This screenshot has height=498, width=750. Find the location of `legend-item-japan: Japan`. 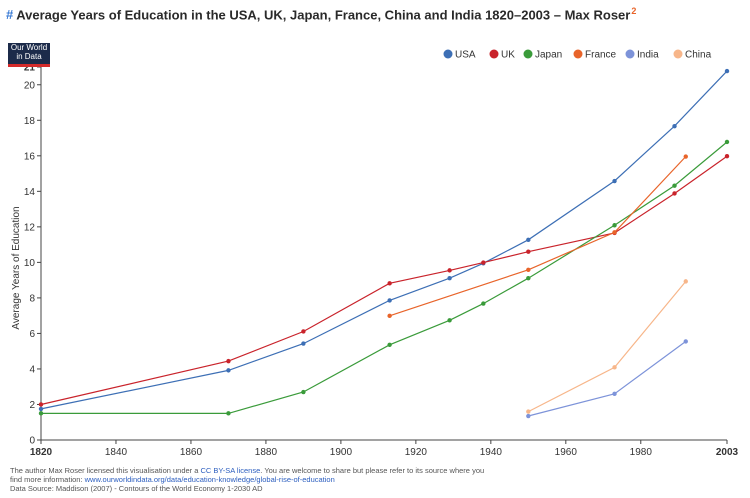

legend-item-japan: Japan is located at coordinates (543, 55).